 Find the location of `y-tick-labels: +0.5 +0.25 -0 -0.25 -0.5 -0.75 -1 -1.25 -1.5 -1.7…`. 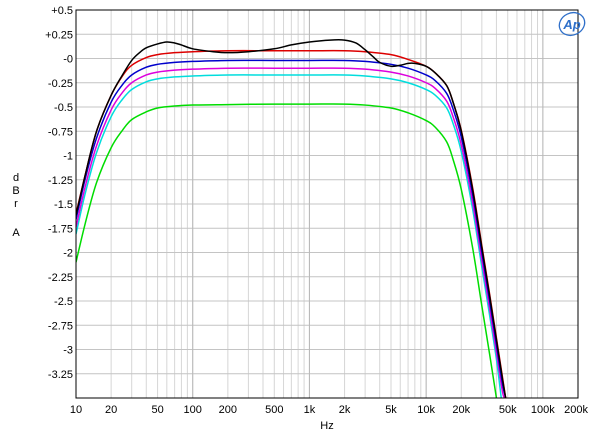

y-tick-labels: +0.5 +0.25 -0 -0.25 -0.5 -0.75 -1 -1.25 -1.5 -1.7… is located at coordinates (59, 193).